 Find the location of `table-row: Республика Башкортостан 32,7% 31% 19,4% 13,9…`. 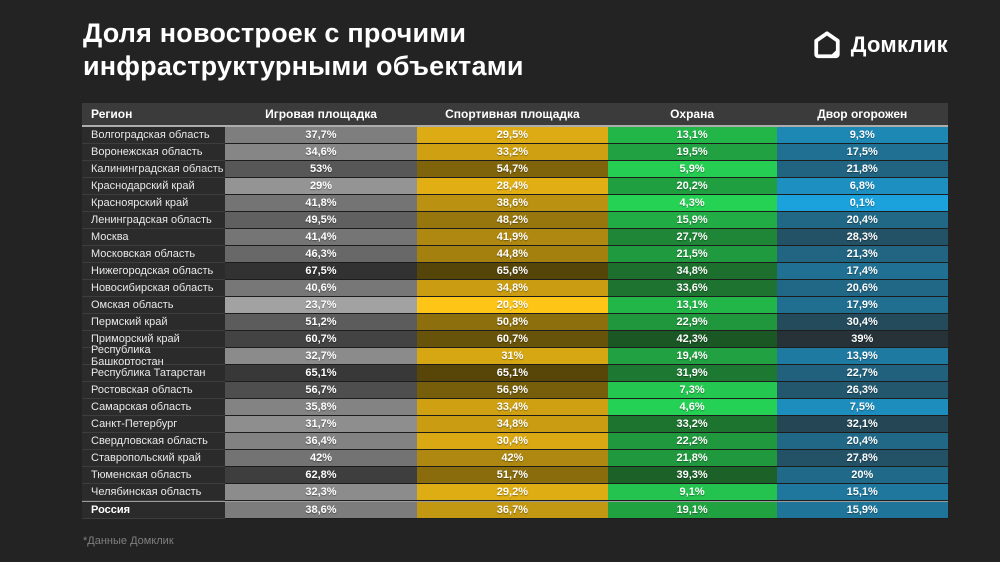

table-row: Республика Башкортостан 32,7% 31% 19,4% 13,9… is located at coordinates (515, 356).